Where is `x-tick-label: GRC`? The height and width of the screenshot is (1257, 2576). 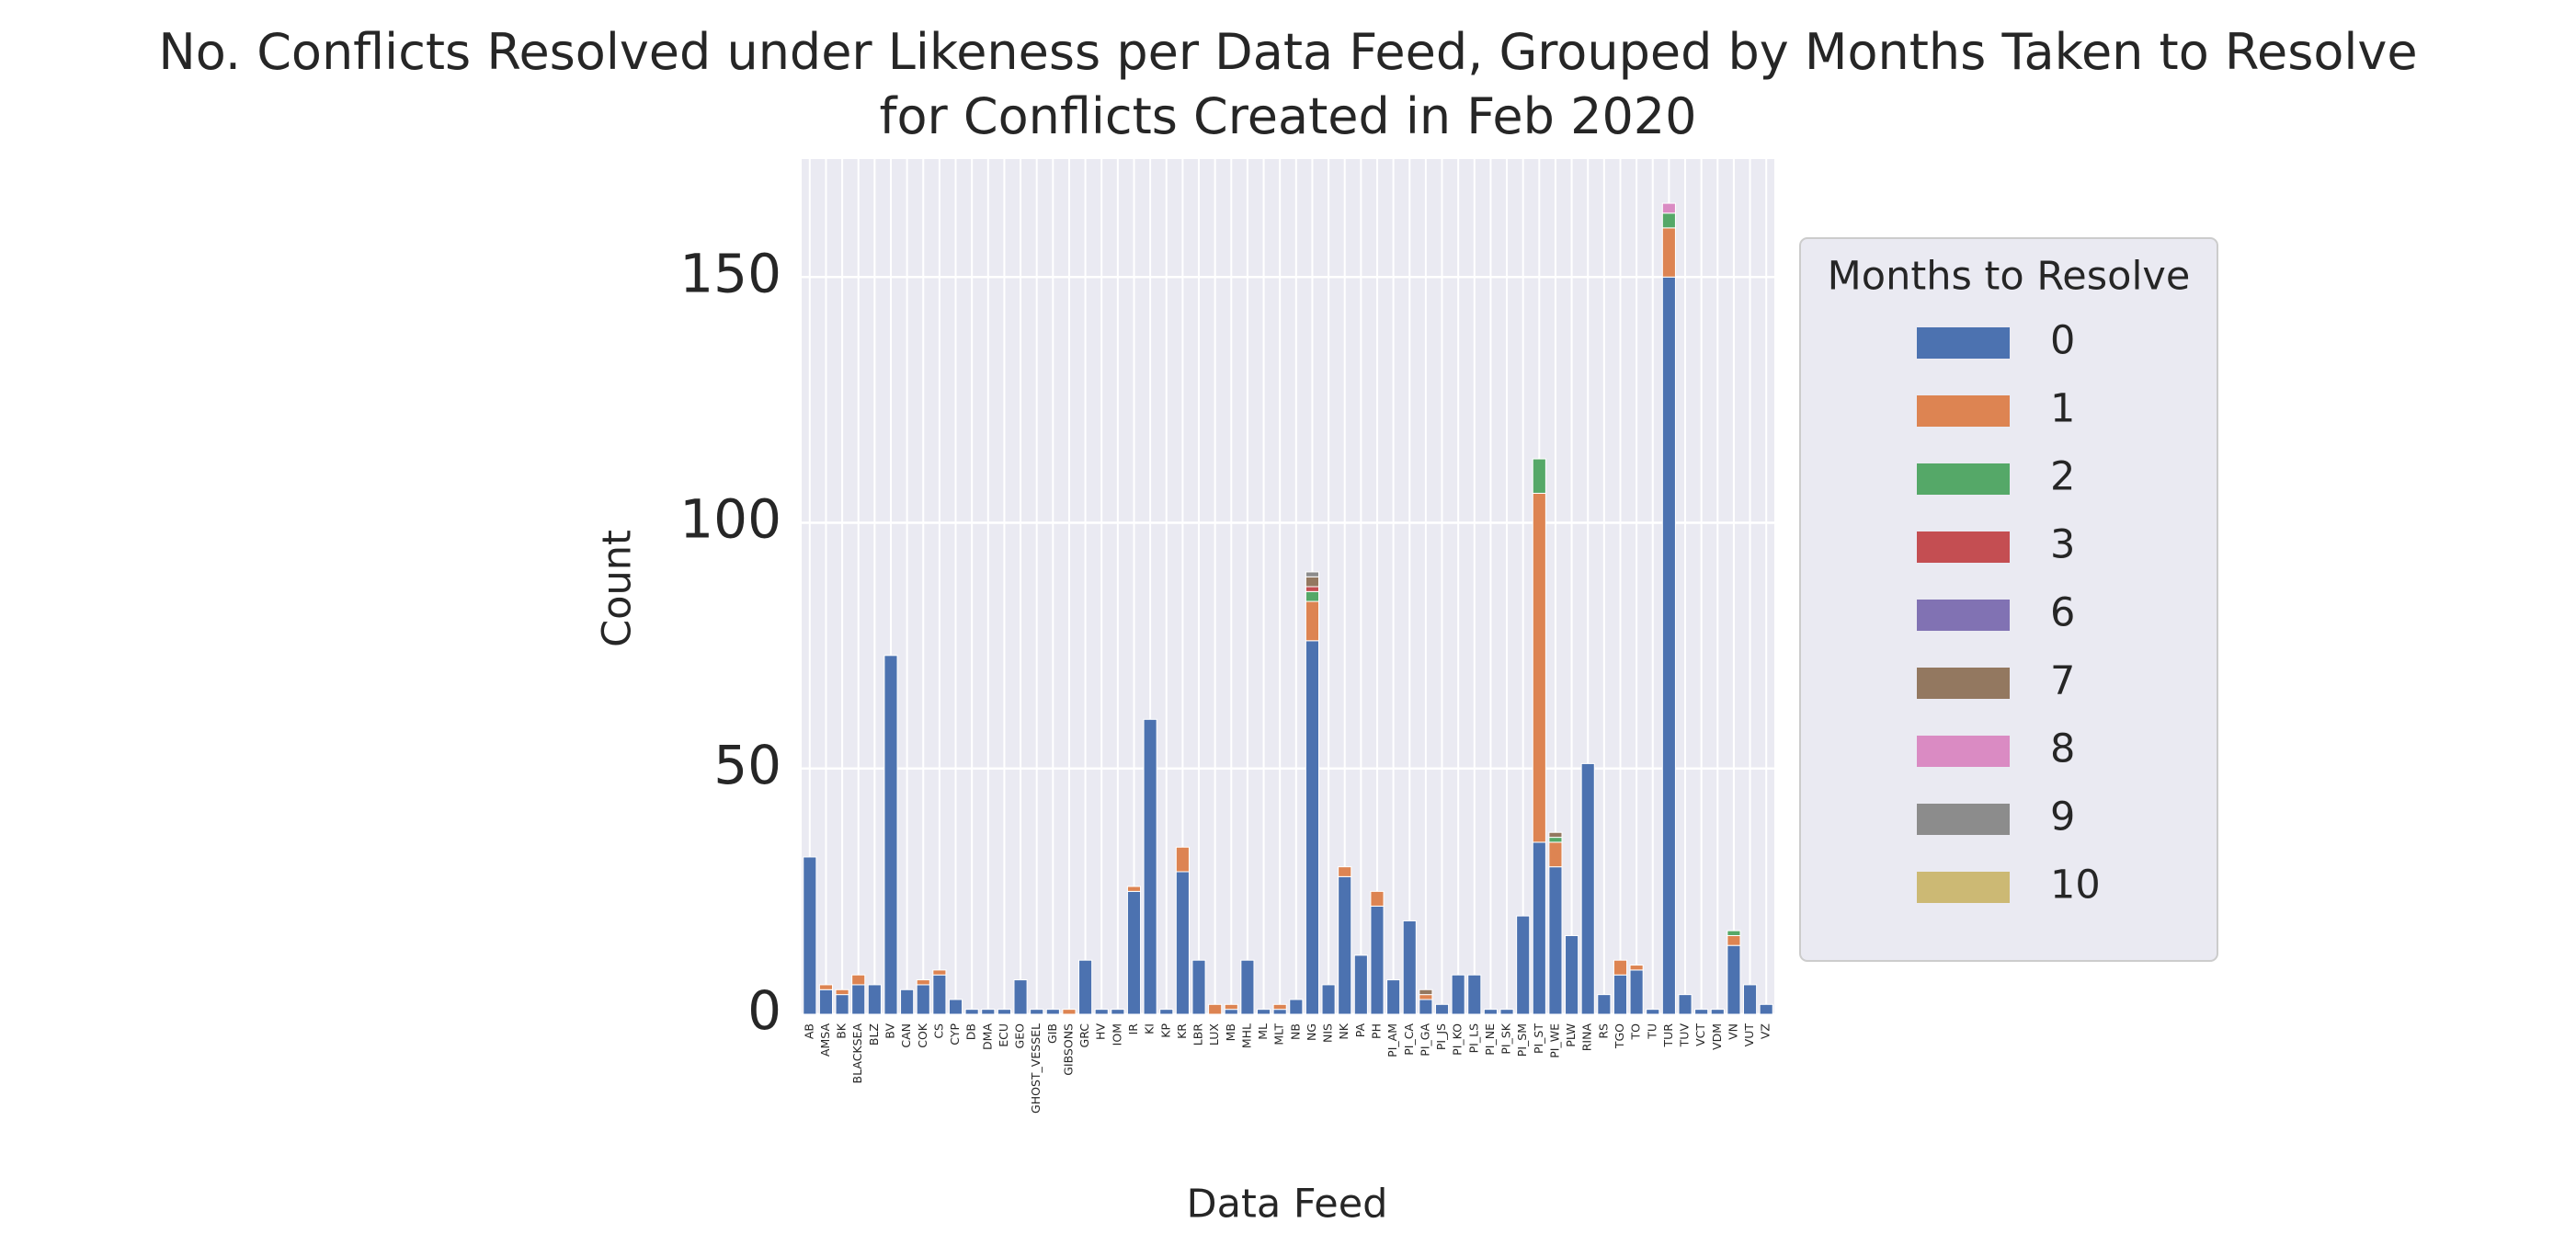 x-tick-label: GRC is located at coordinates (1084, 1035).